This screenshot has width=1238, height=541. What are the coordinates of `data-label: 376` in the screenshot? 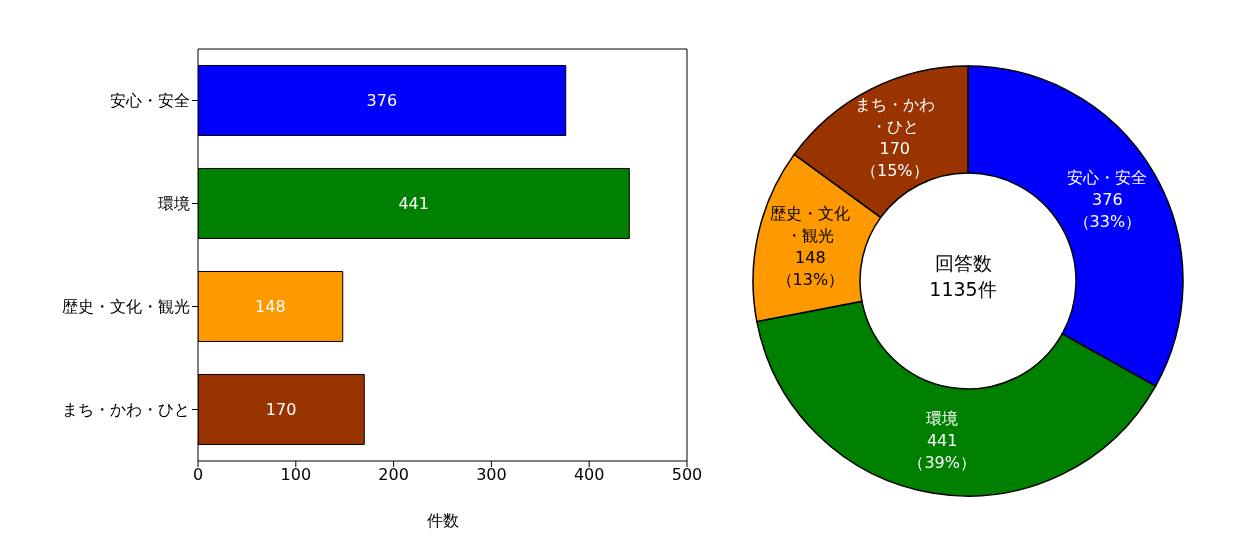 It's located at (382, 101).